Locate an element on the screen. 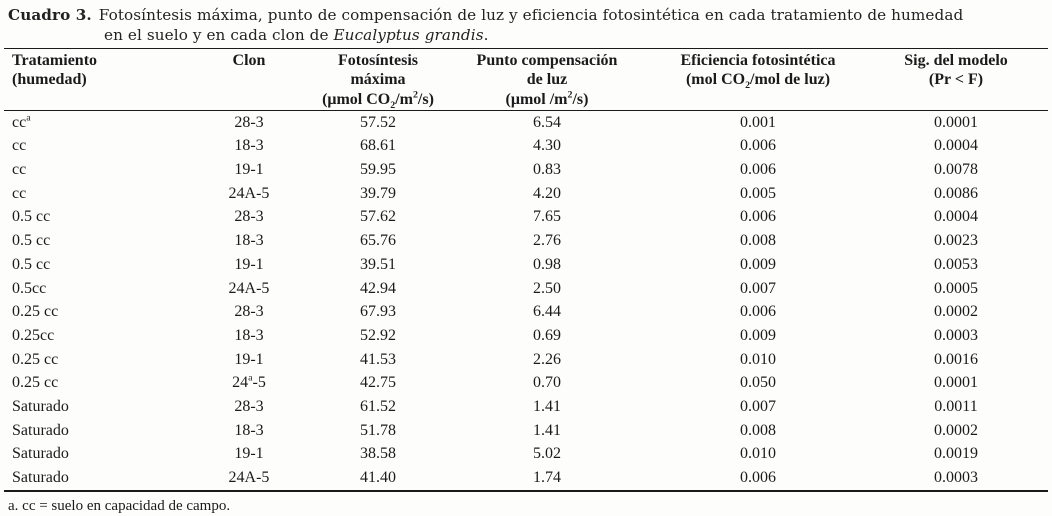 The image size is (1052, 516). cell-sig-modelo: 0.0078 is located at coordinates (956, 170).